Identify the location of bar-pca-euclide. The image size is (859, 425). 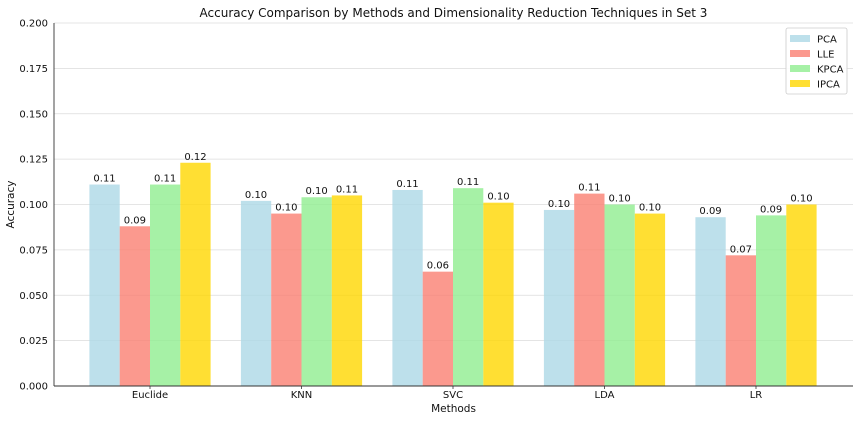
(104, 285).